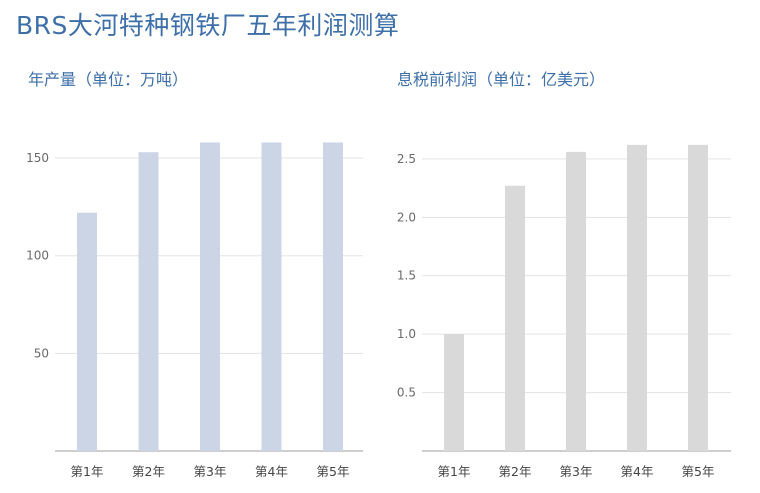  What do you see at coordinates (148, 471) in the screenshot?
I see `x-tick-label: 第2年` at bounding box center [148, 471].